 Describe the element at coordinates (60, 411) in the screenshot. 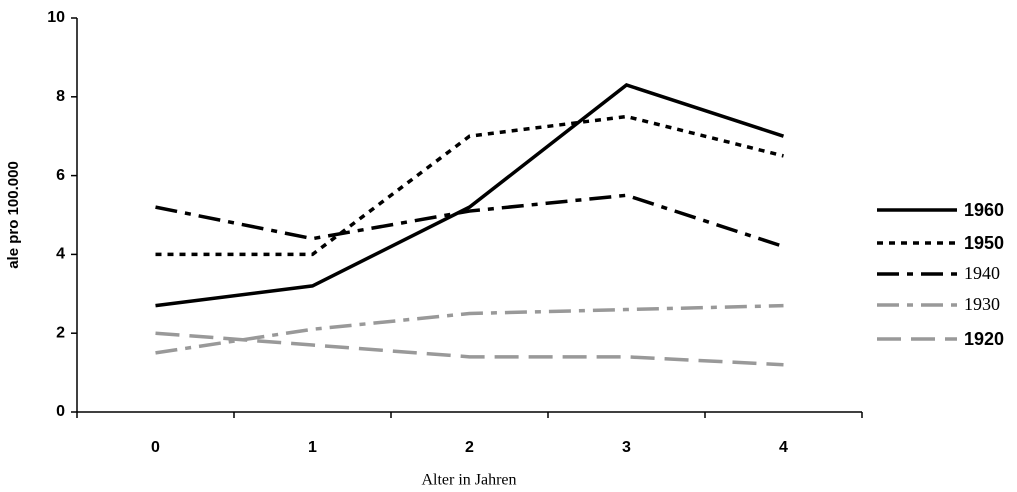

I see `y-tick-label: 0` at that location.